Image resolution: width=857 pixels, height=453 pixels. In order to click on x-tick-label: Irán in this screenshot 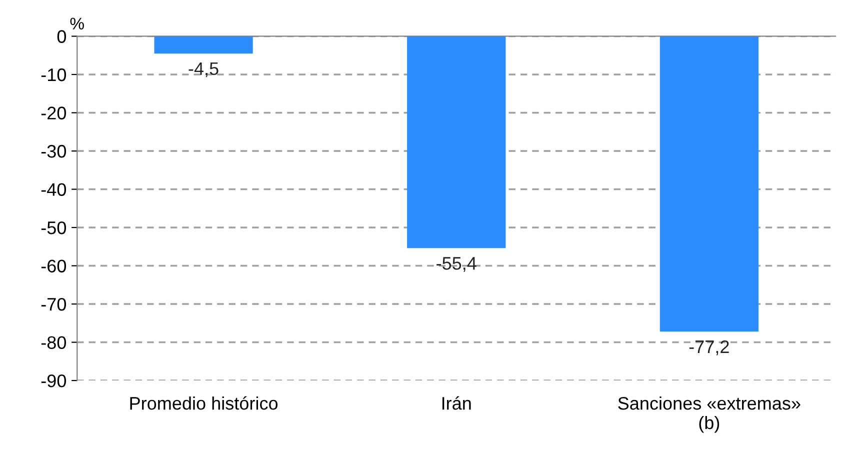, I will do `click(456, 403)`.